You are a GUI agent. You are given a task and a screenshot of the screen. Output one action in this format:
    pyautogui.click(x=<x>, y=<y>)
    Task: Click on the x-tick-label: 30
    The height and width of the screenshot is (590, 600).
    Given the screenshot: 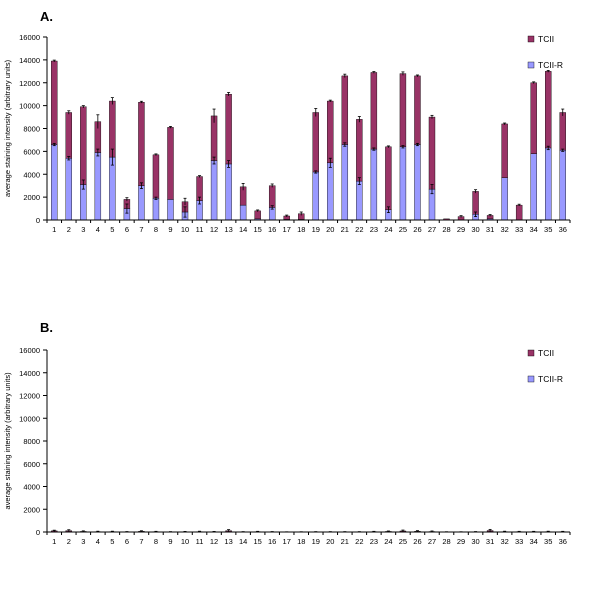 What is the action you would take?
    pyautogui.click(x=475, y=541)
    